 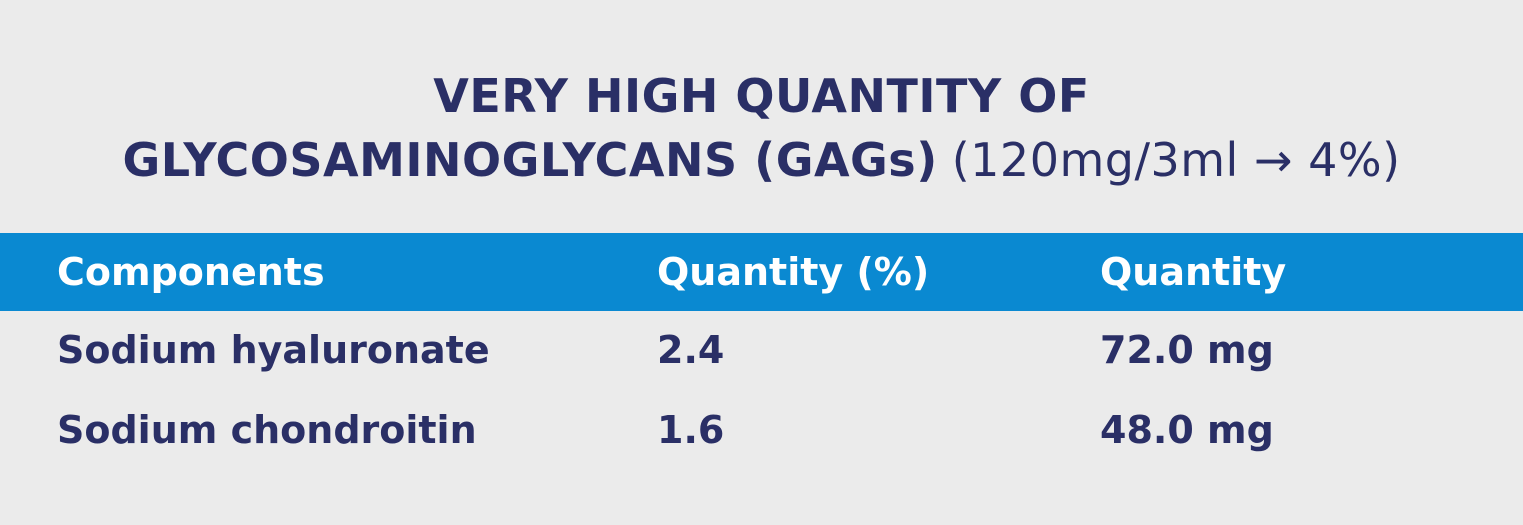 What do you see at coordinates (1193, 272) in the screenshot?
I see `header-cell: Quantity` at bounding box center [1193, 272].